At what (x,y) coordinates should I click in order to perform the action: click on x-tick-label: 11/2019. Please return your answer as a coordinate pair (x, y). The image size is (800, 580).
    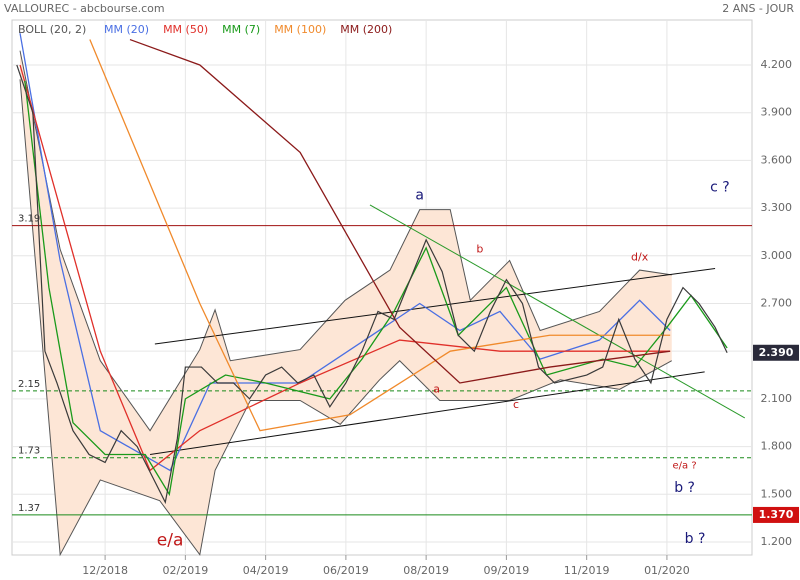
    Looking at the image, I should click on (587, 570).